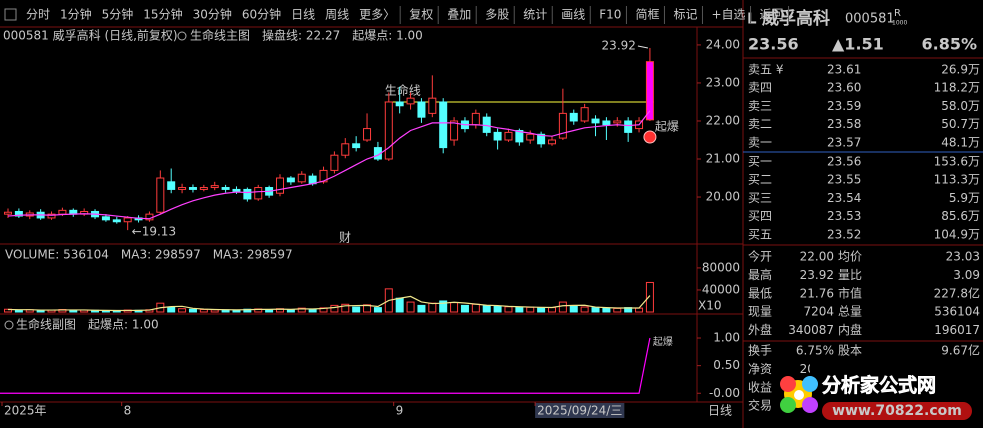 This screenshot has width=983, height=428. I want to click on stat-label: 换手, so click(760, 351).